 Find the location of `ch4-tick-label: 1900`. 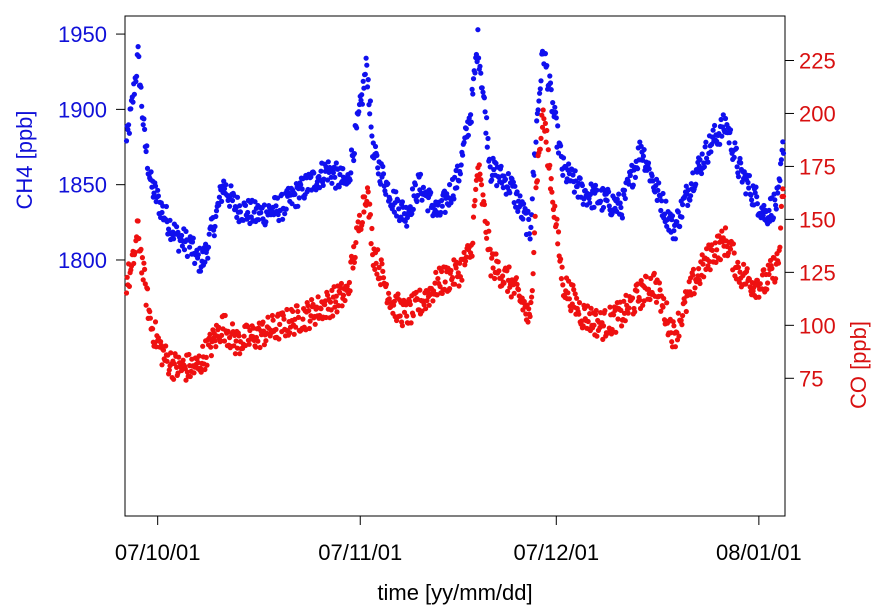

ch4-tick-label: 1900 is located at coordinates (82, 109).